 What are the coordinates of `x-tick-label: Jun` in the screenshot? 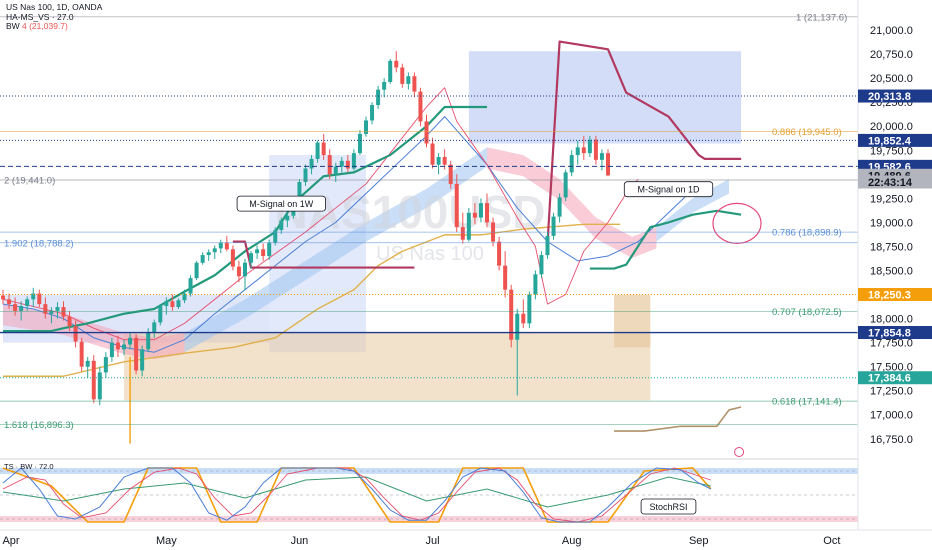 It's located at (300, 541).